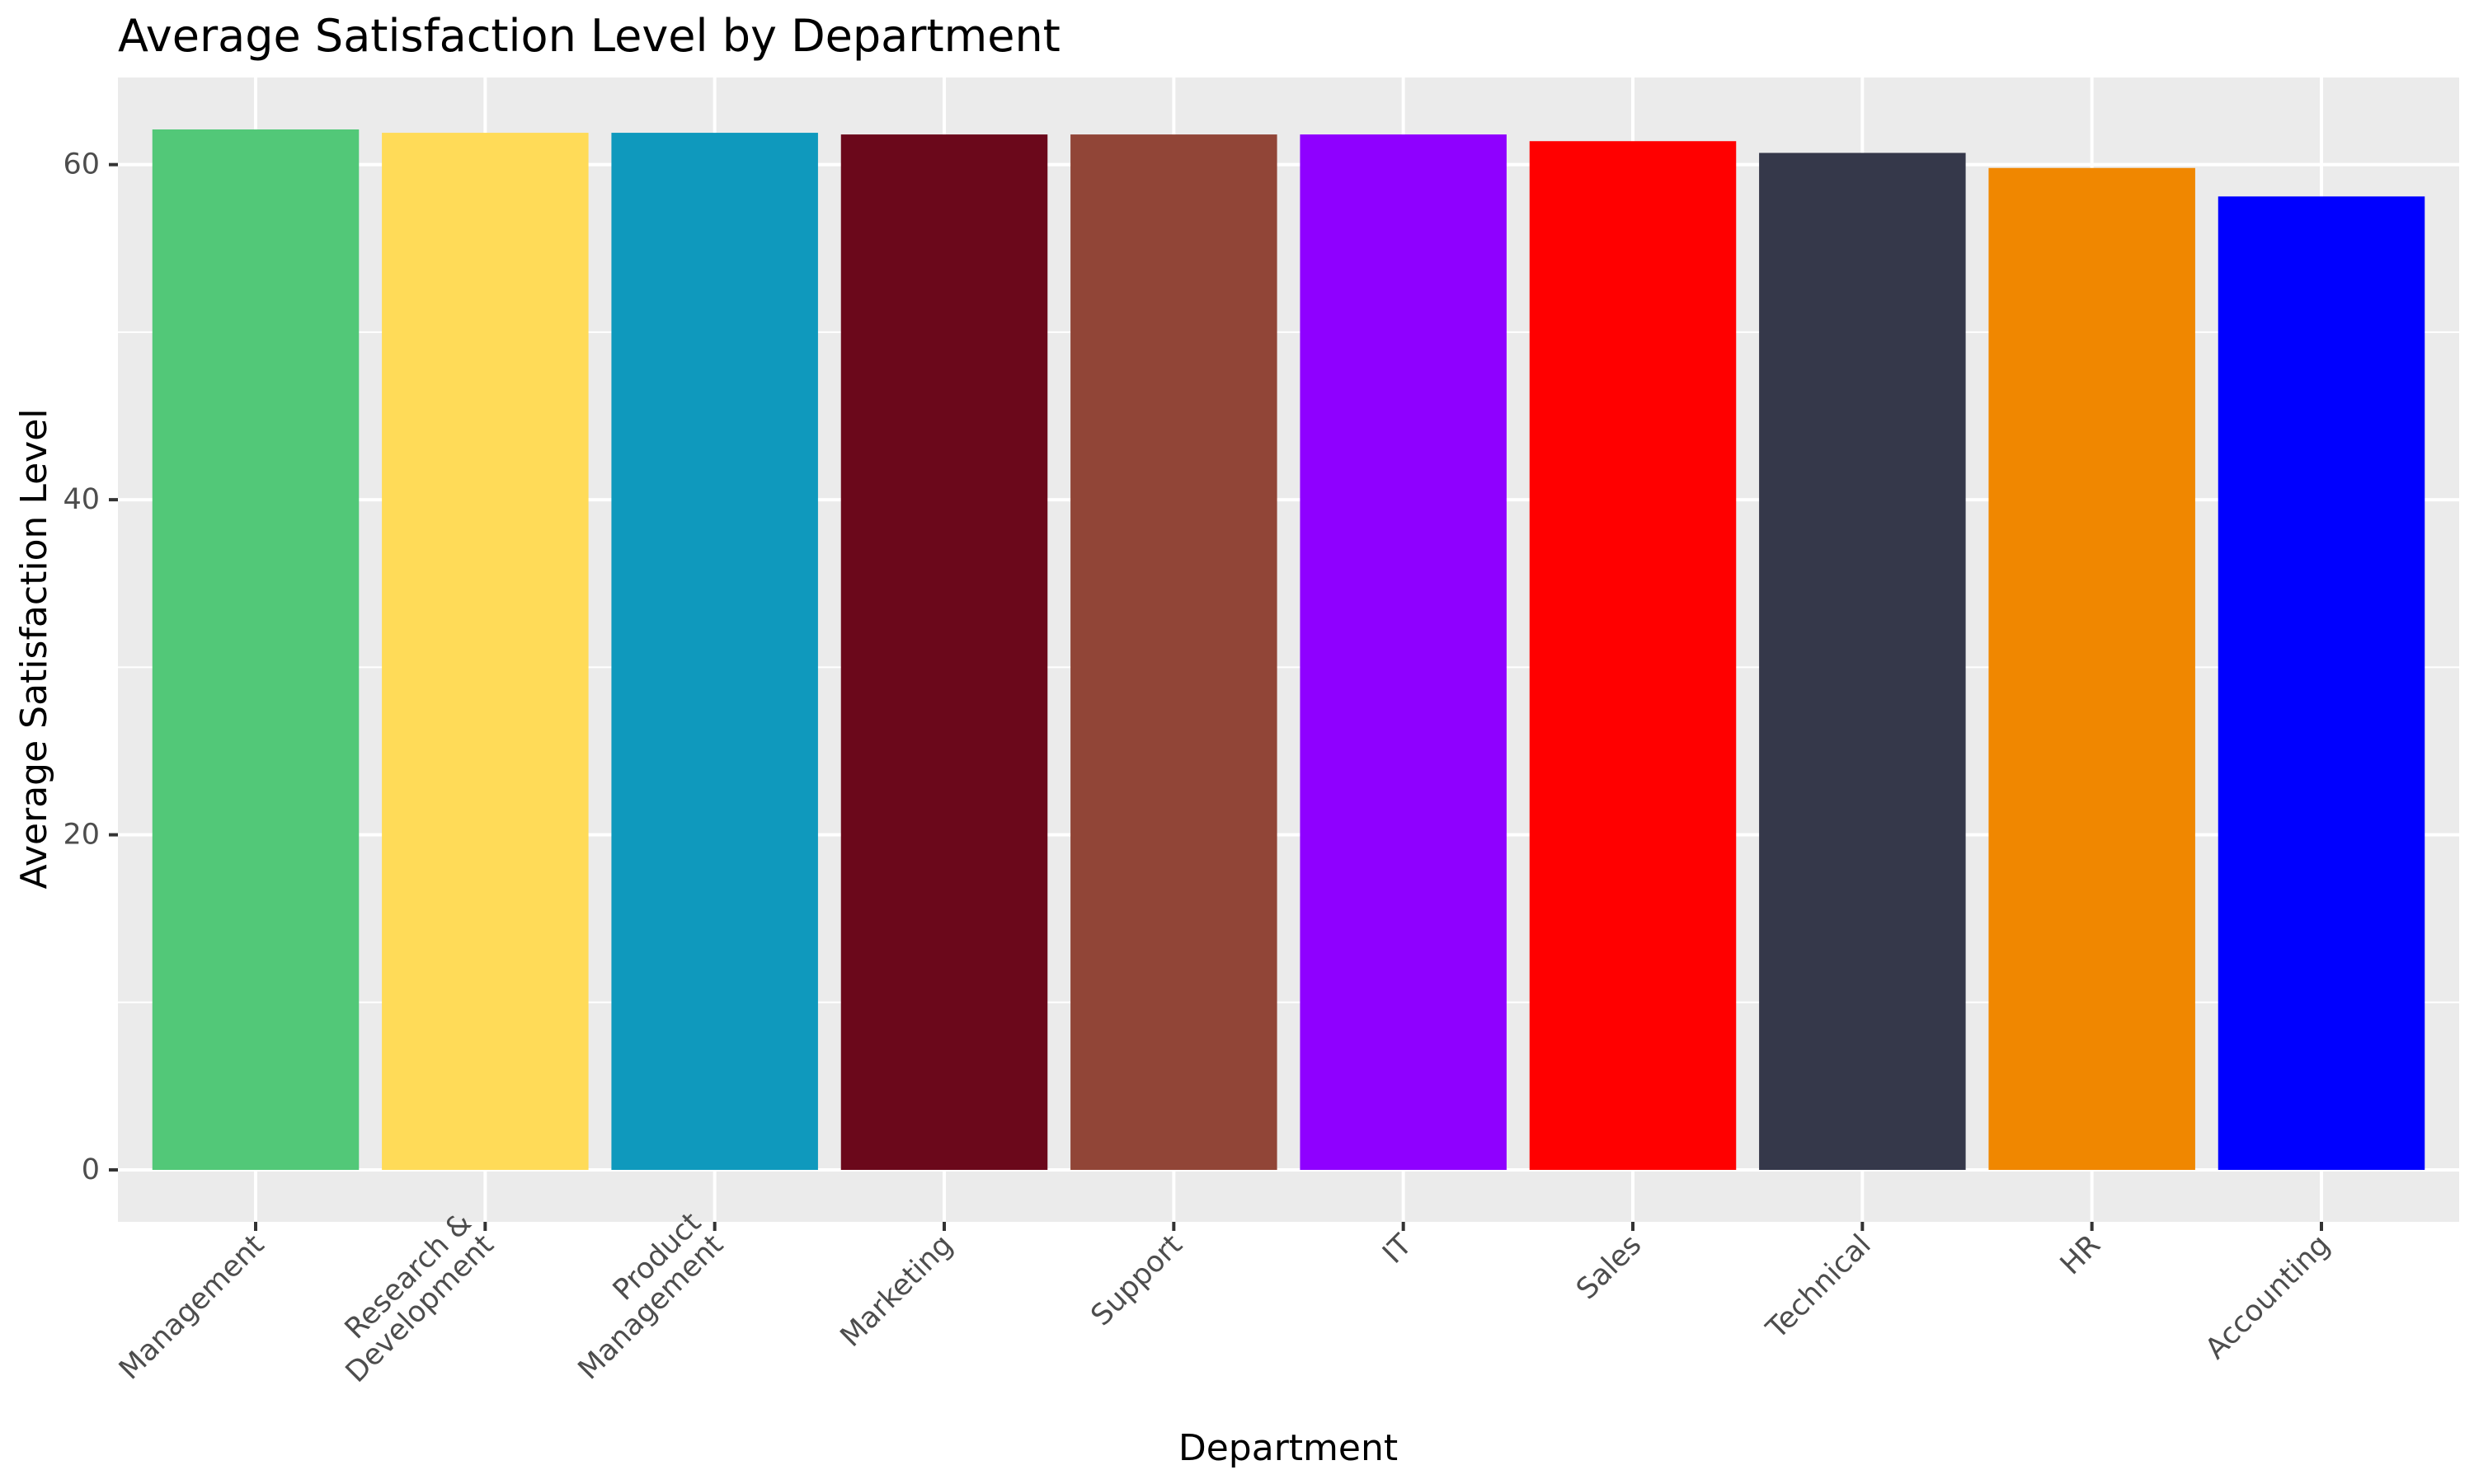 This screenshot has width=2474, height=1484. I want to click on x-tick-label: Accounting, so click(2267, 1296).